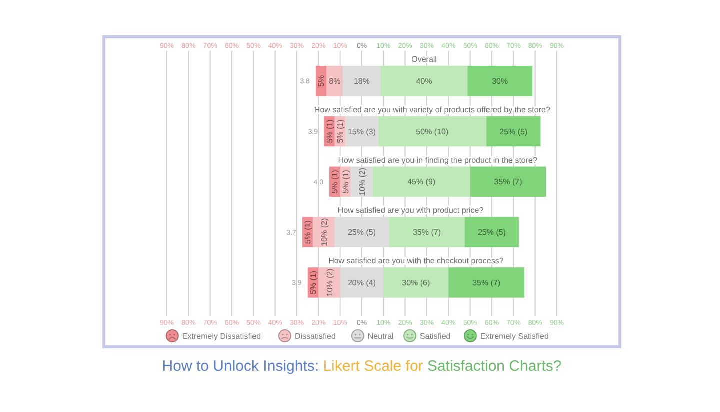  What do you see at coordinates (438, 160) in the screenshot?
I see `y-tick-label: How satisfied are you in finding the product in the store?` at bounding box center [438, 160].